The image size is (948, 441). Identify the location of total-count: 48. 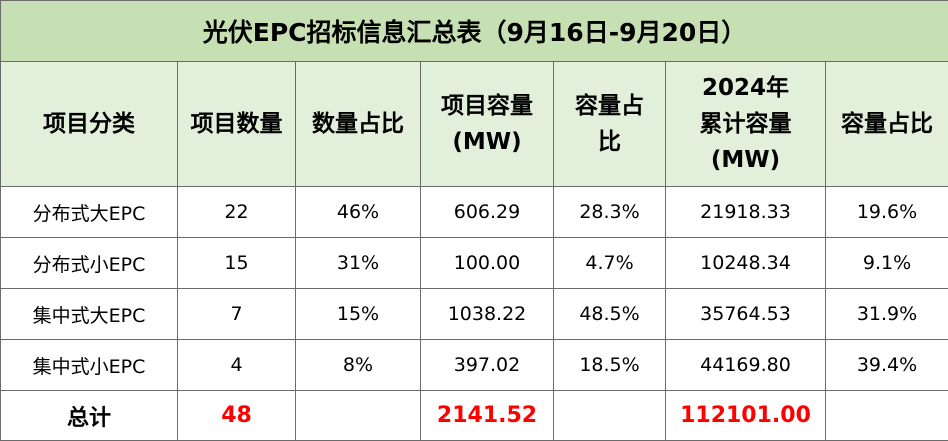
(237, 416).